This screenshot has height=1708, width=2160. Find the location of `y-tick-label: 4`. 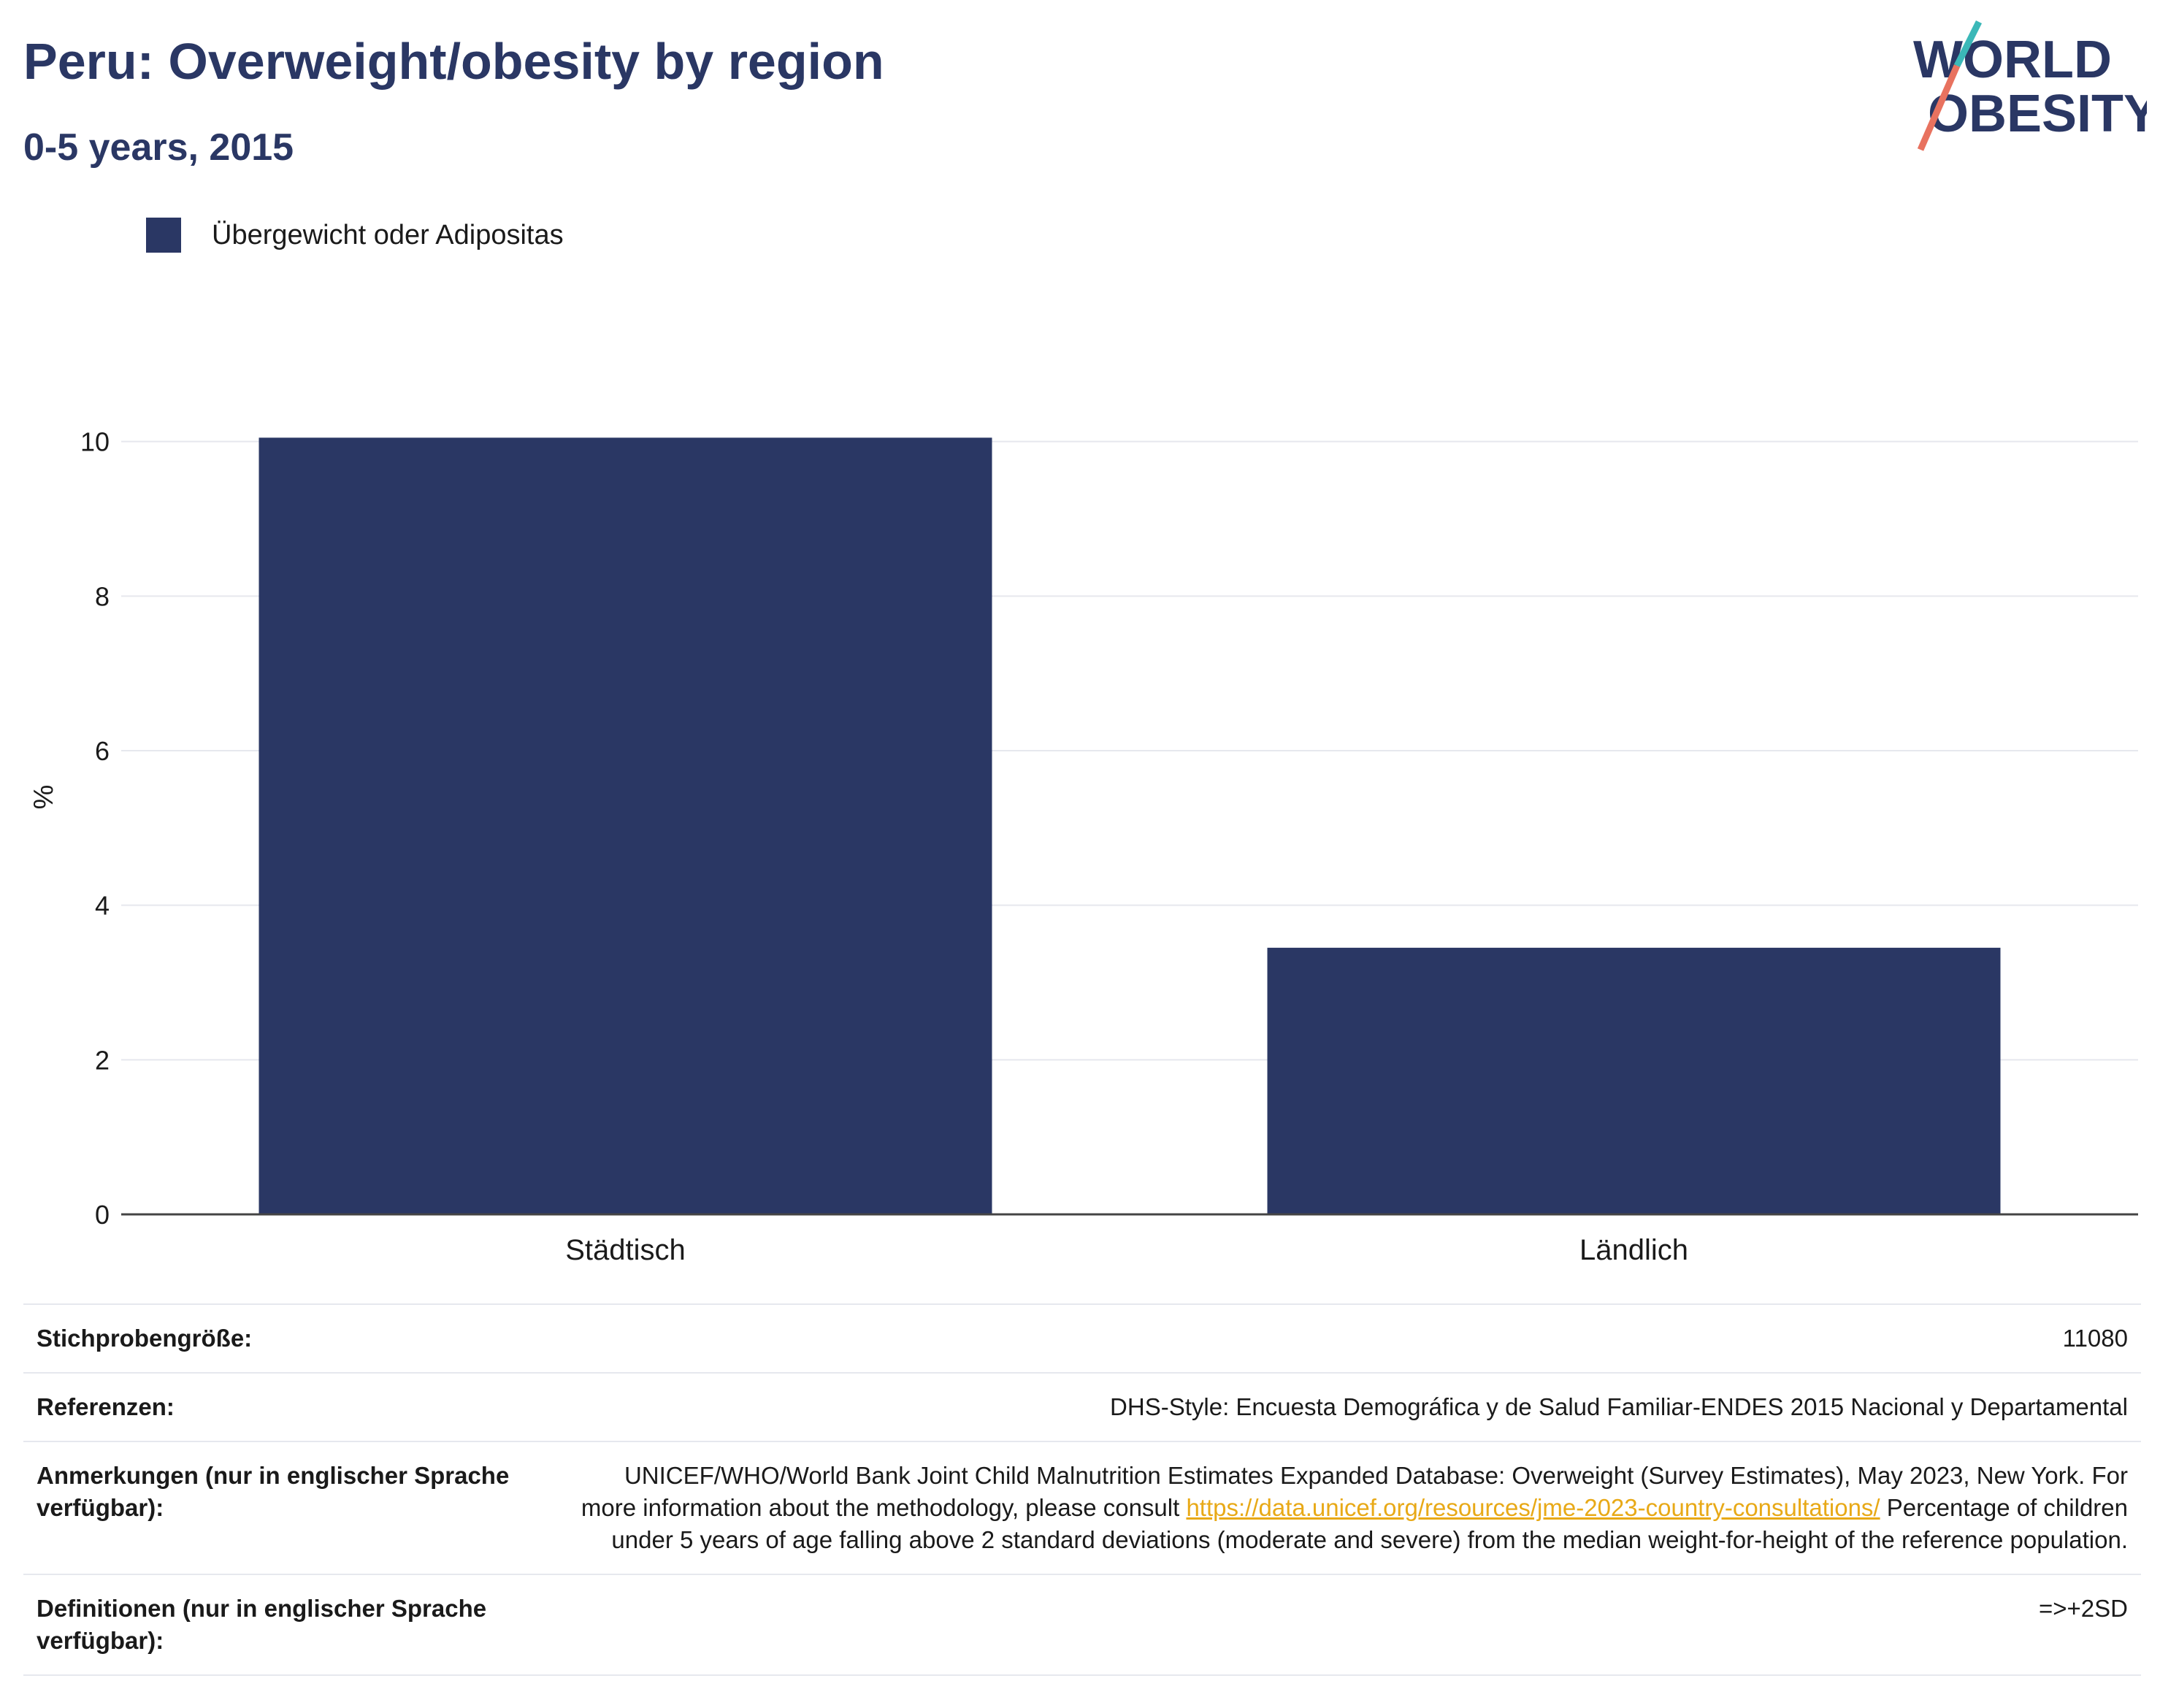

y-tick-label: 4 is located at coordinates (103, 906).